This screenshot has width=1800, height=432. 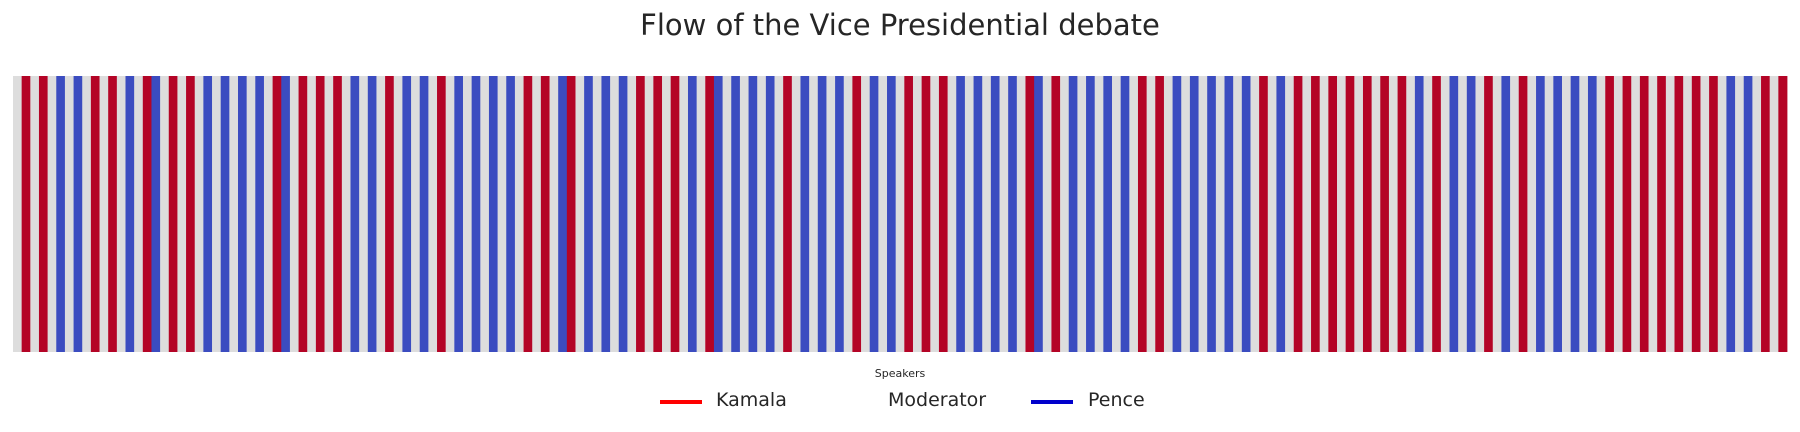 I want to click on chart-title: Flow of the Vice Presidential debate, so click(x=900, y=25).